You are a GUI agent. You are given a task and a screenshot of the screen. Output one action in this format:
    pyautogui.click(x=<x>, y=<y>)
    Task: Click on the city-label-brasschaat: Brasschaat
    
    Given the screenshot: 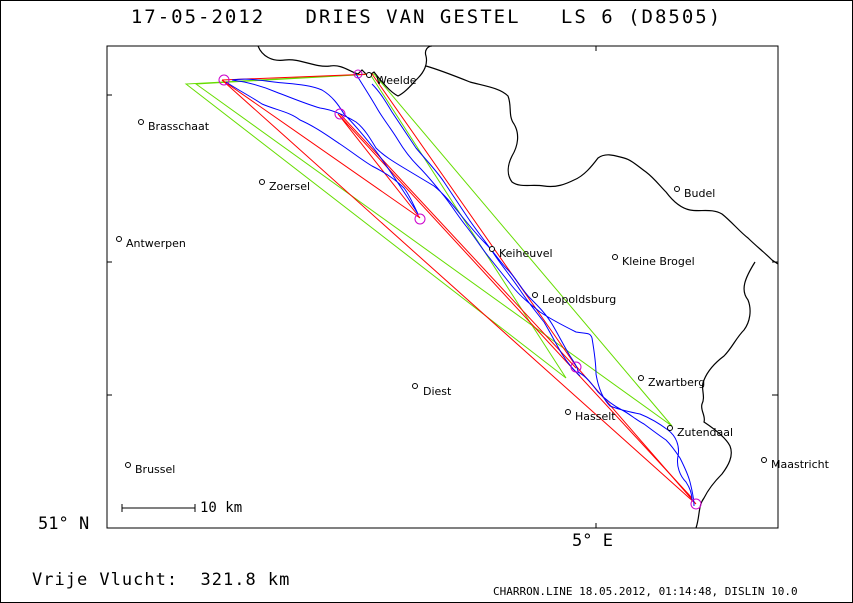 What is the action you would take?
    pyautogui.click(x=179, y=126)
    